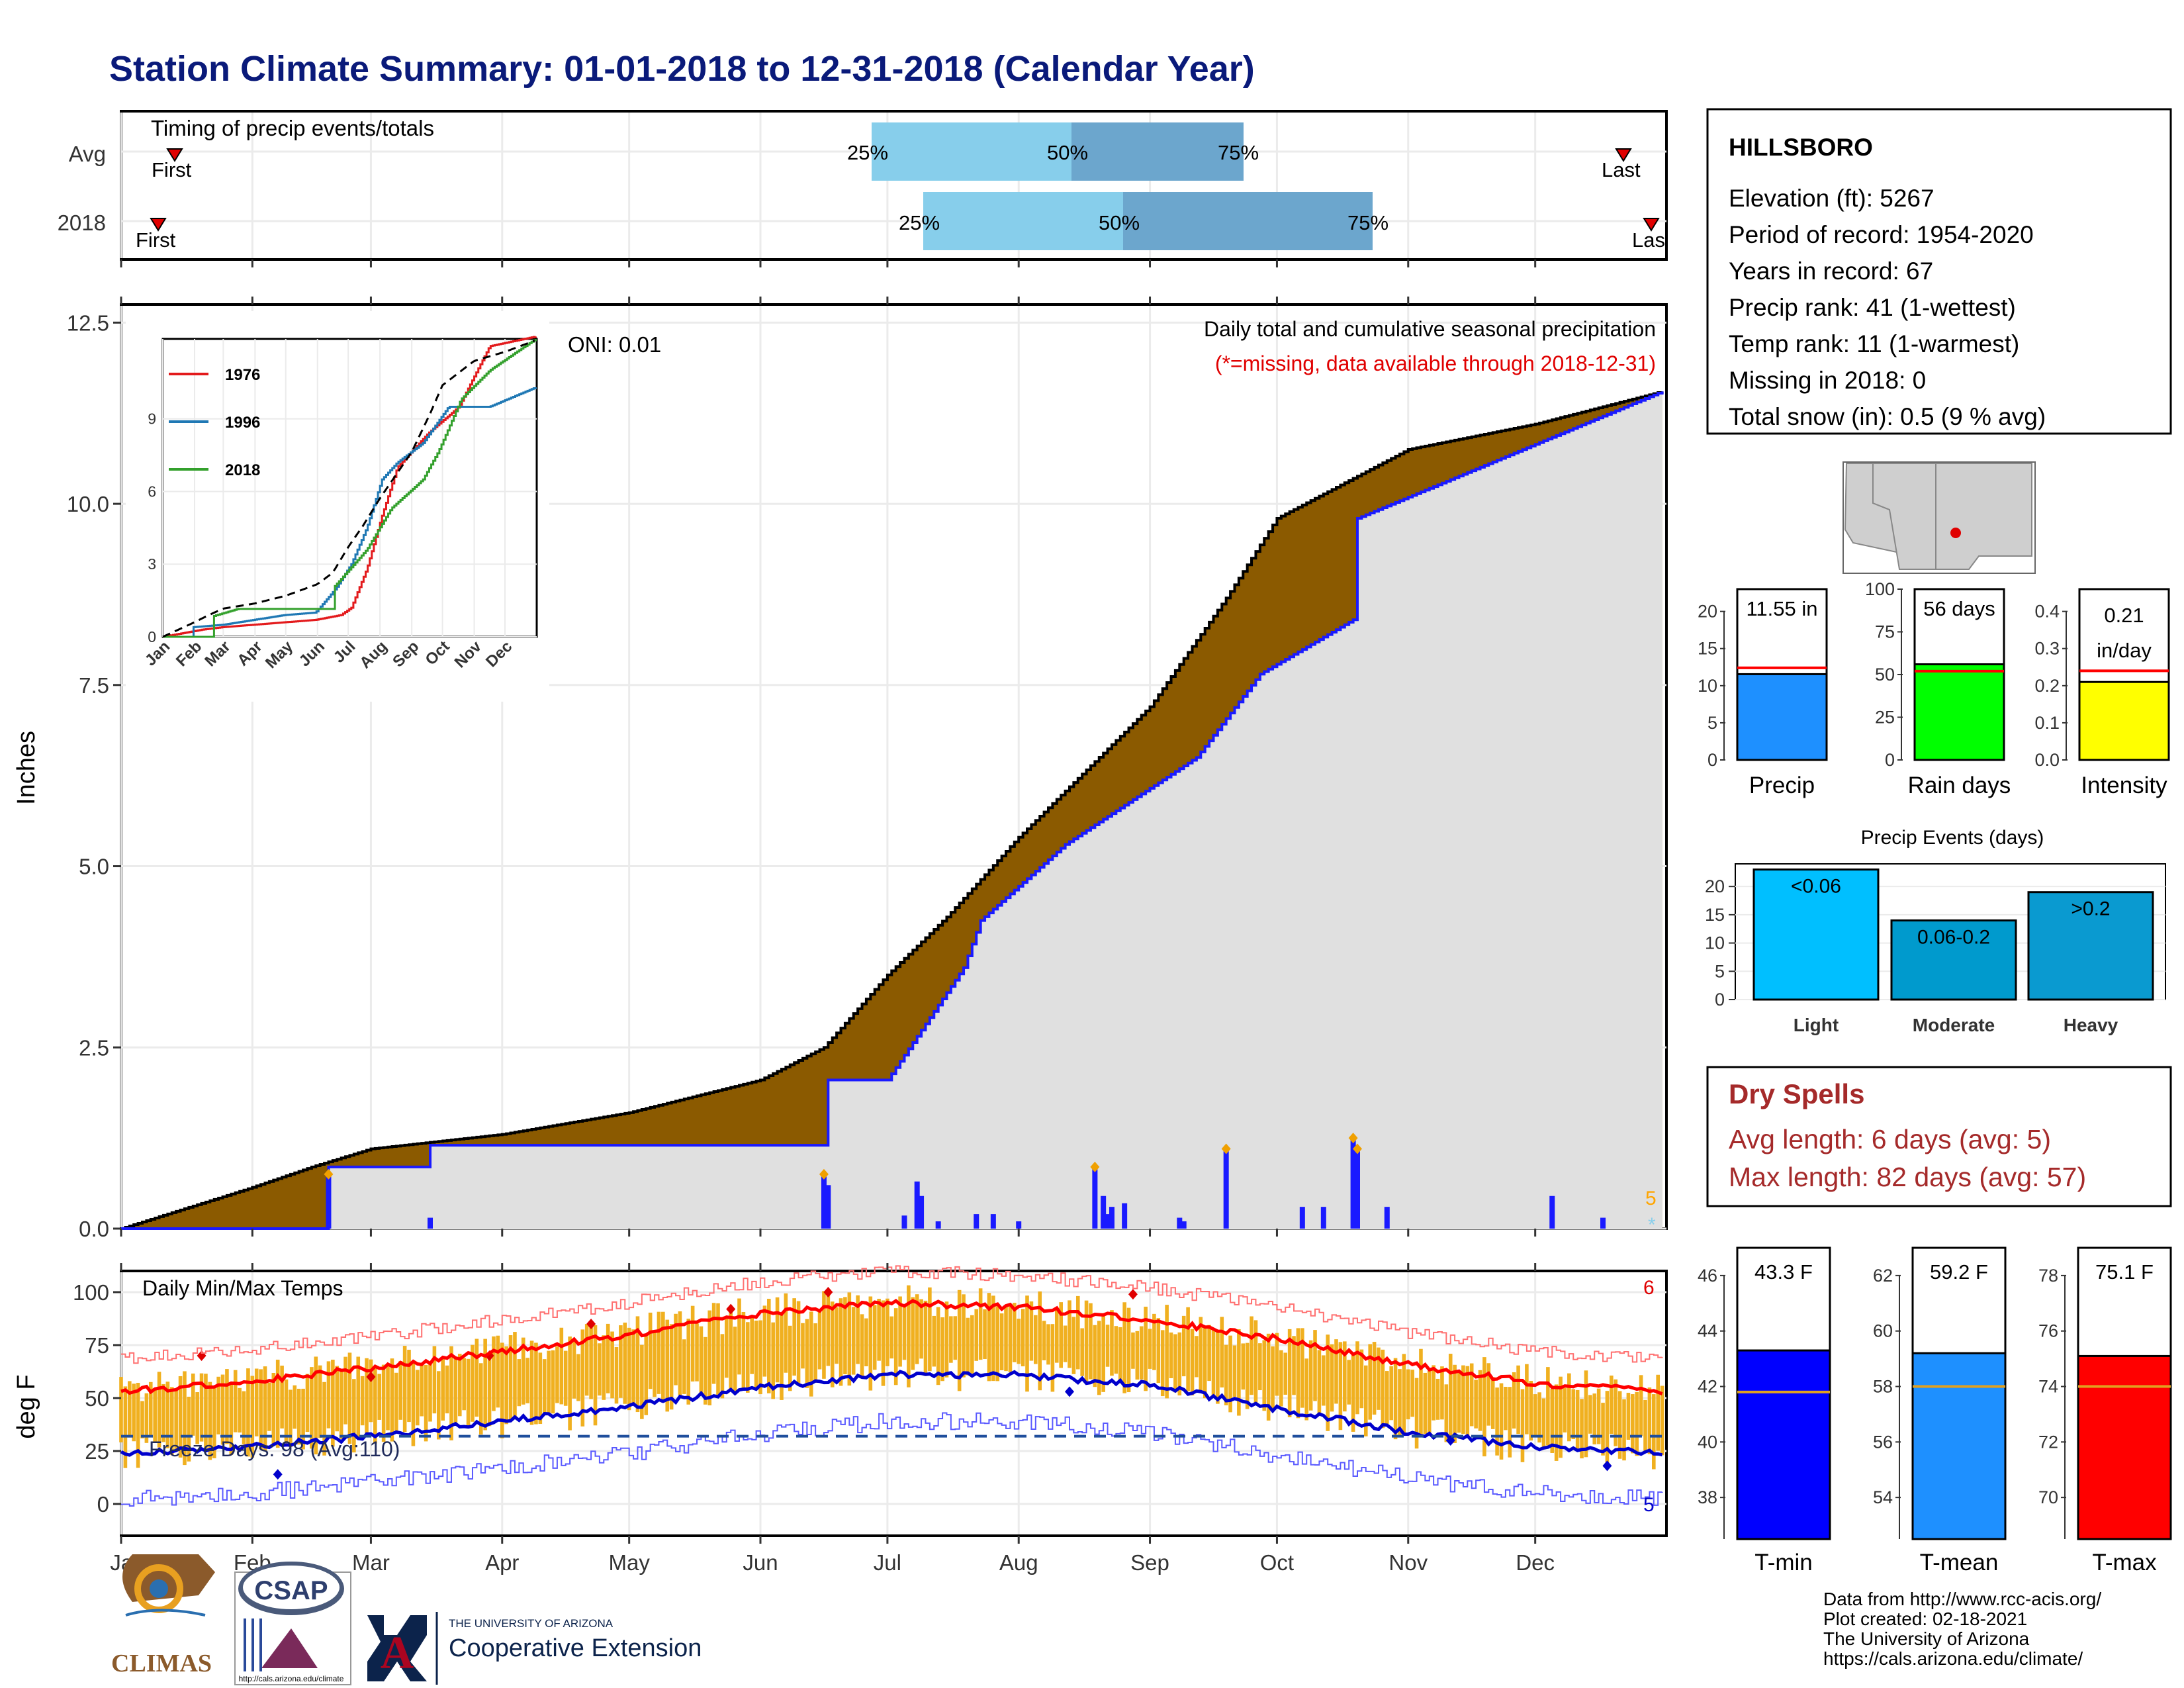 The height and width of the screenshot is (1688, 2184). Describe the element at coordinates (1782, 717) in the screenshot. I see `mini-bar-value` at that location.